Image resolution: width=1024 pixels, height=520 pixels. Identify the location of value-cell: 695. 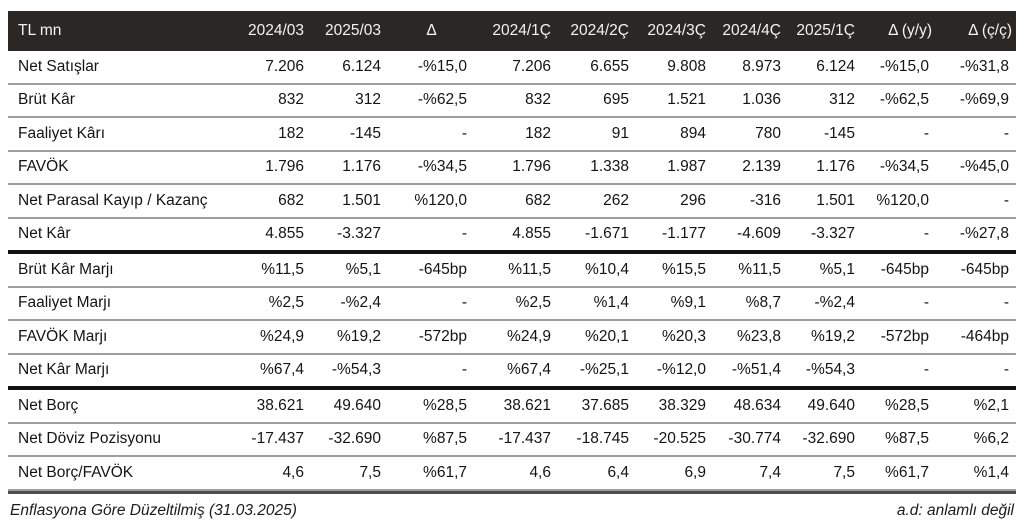
(597, 100).